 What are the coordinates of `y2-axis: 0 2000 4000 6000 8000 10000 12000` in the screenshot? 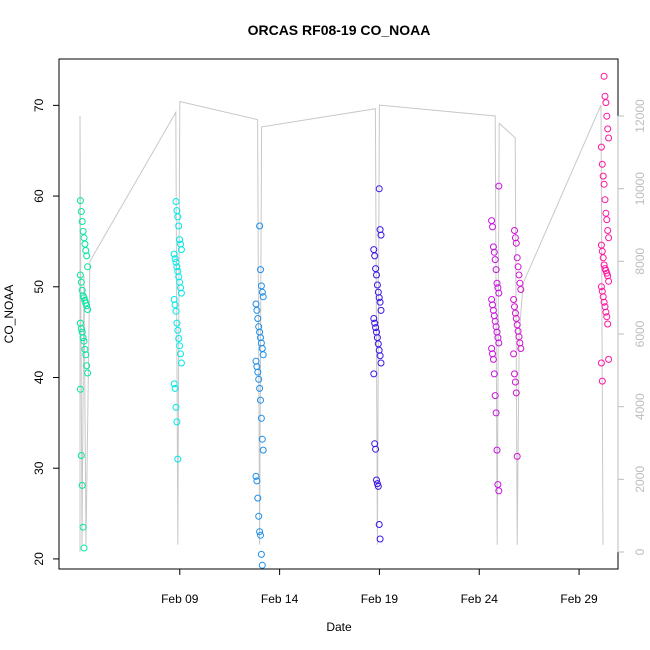 It's located at (632, 327).